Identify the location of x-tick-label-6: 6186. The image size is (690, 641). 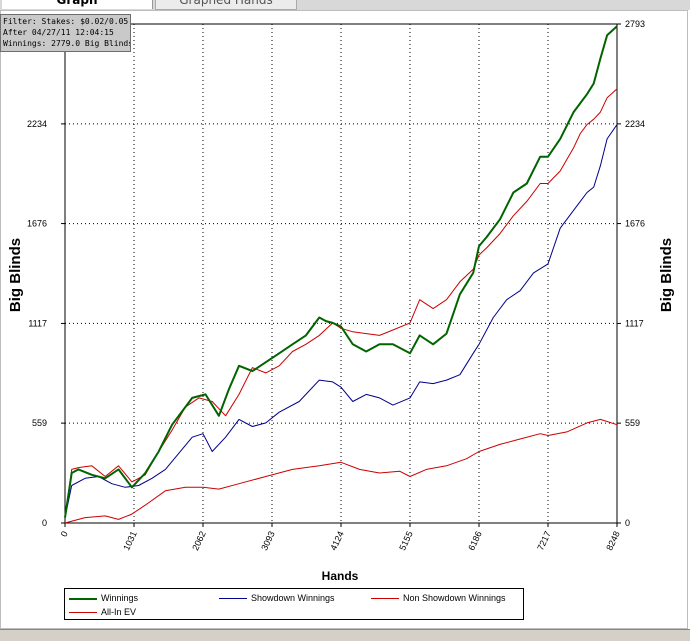
(475, 541).